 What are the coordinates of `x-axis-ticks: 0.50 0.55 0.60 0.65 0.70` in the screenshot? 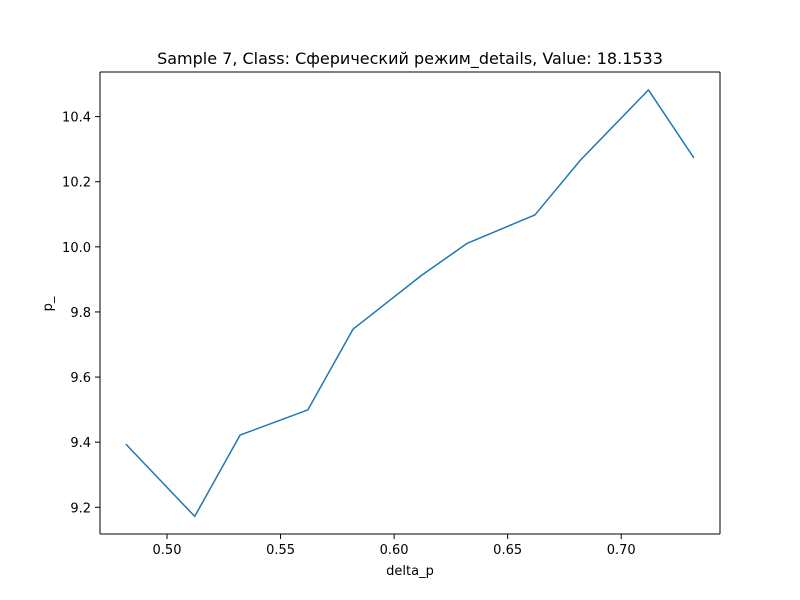 It's located at (394, 546).